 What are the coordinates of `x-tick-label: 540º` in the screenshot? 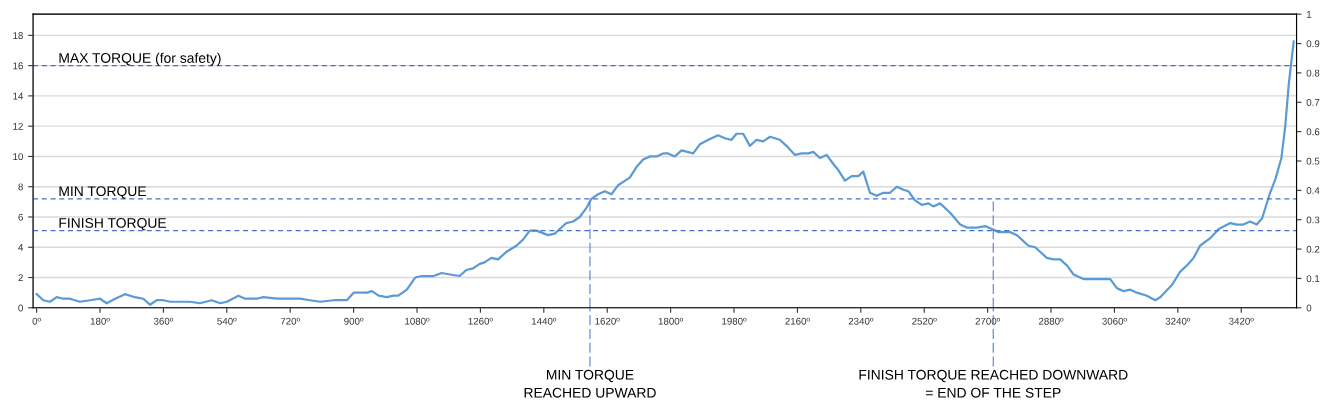 It's located at (227, 321).